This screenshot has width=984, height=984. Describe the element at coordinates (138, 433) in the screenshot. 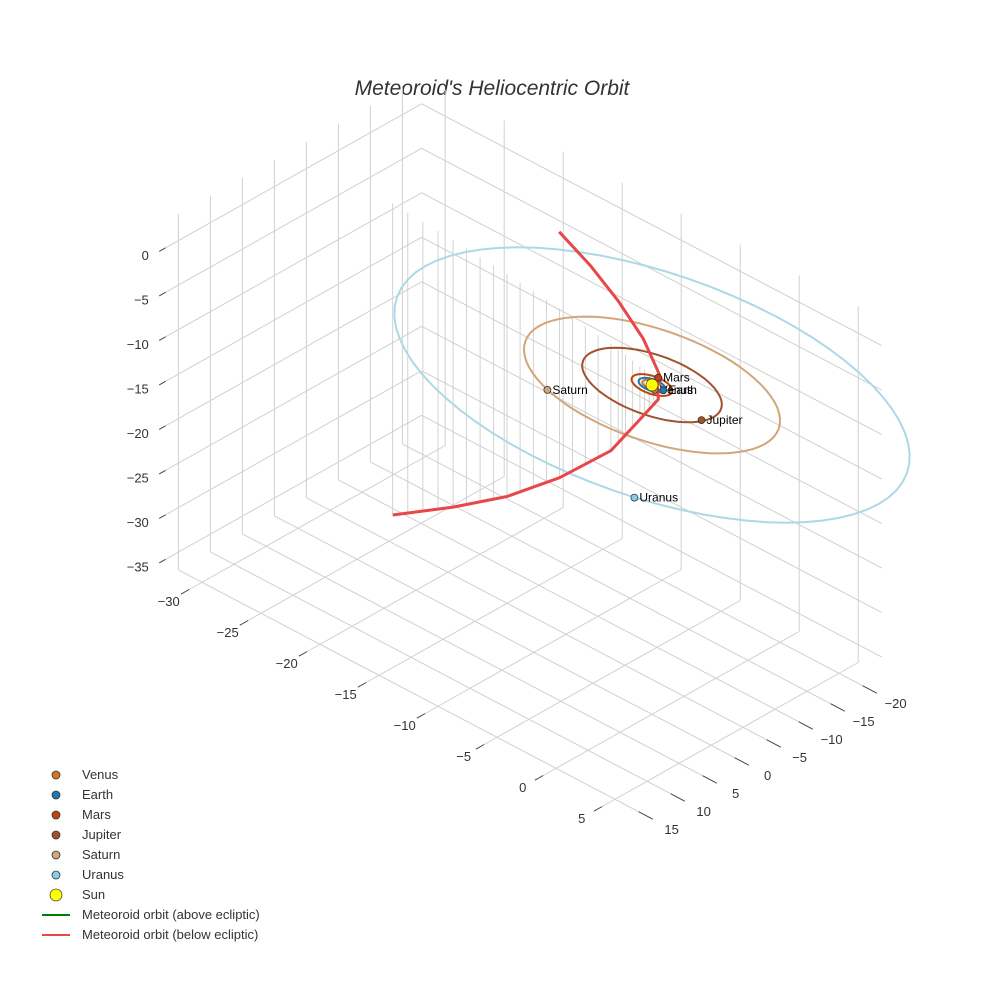

I see `z-tick-label: −20` at that location.